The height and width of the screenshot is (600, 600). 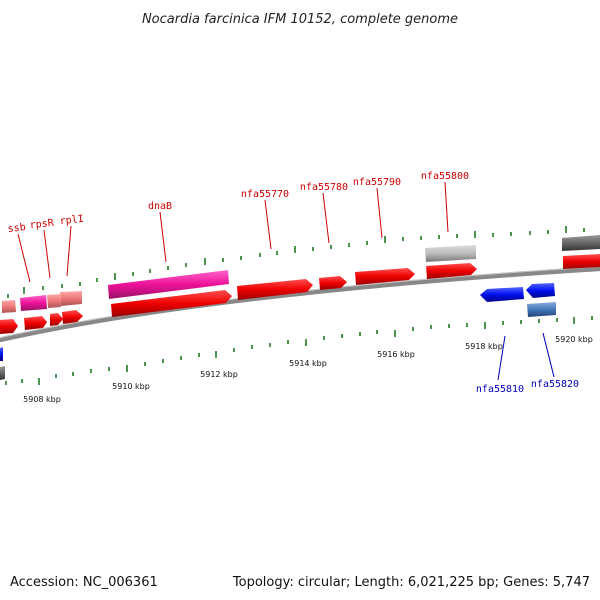 What do you see at coordinates (333, 283) in the screenshot?
I see `gene-nfa55780` at bounding box center [333, 283].